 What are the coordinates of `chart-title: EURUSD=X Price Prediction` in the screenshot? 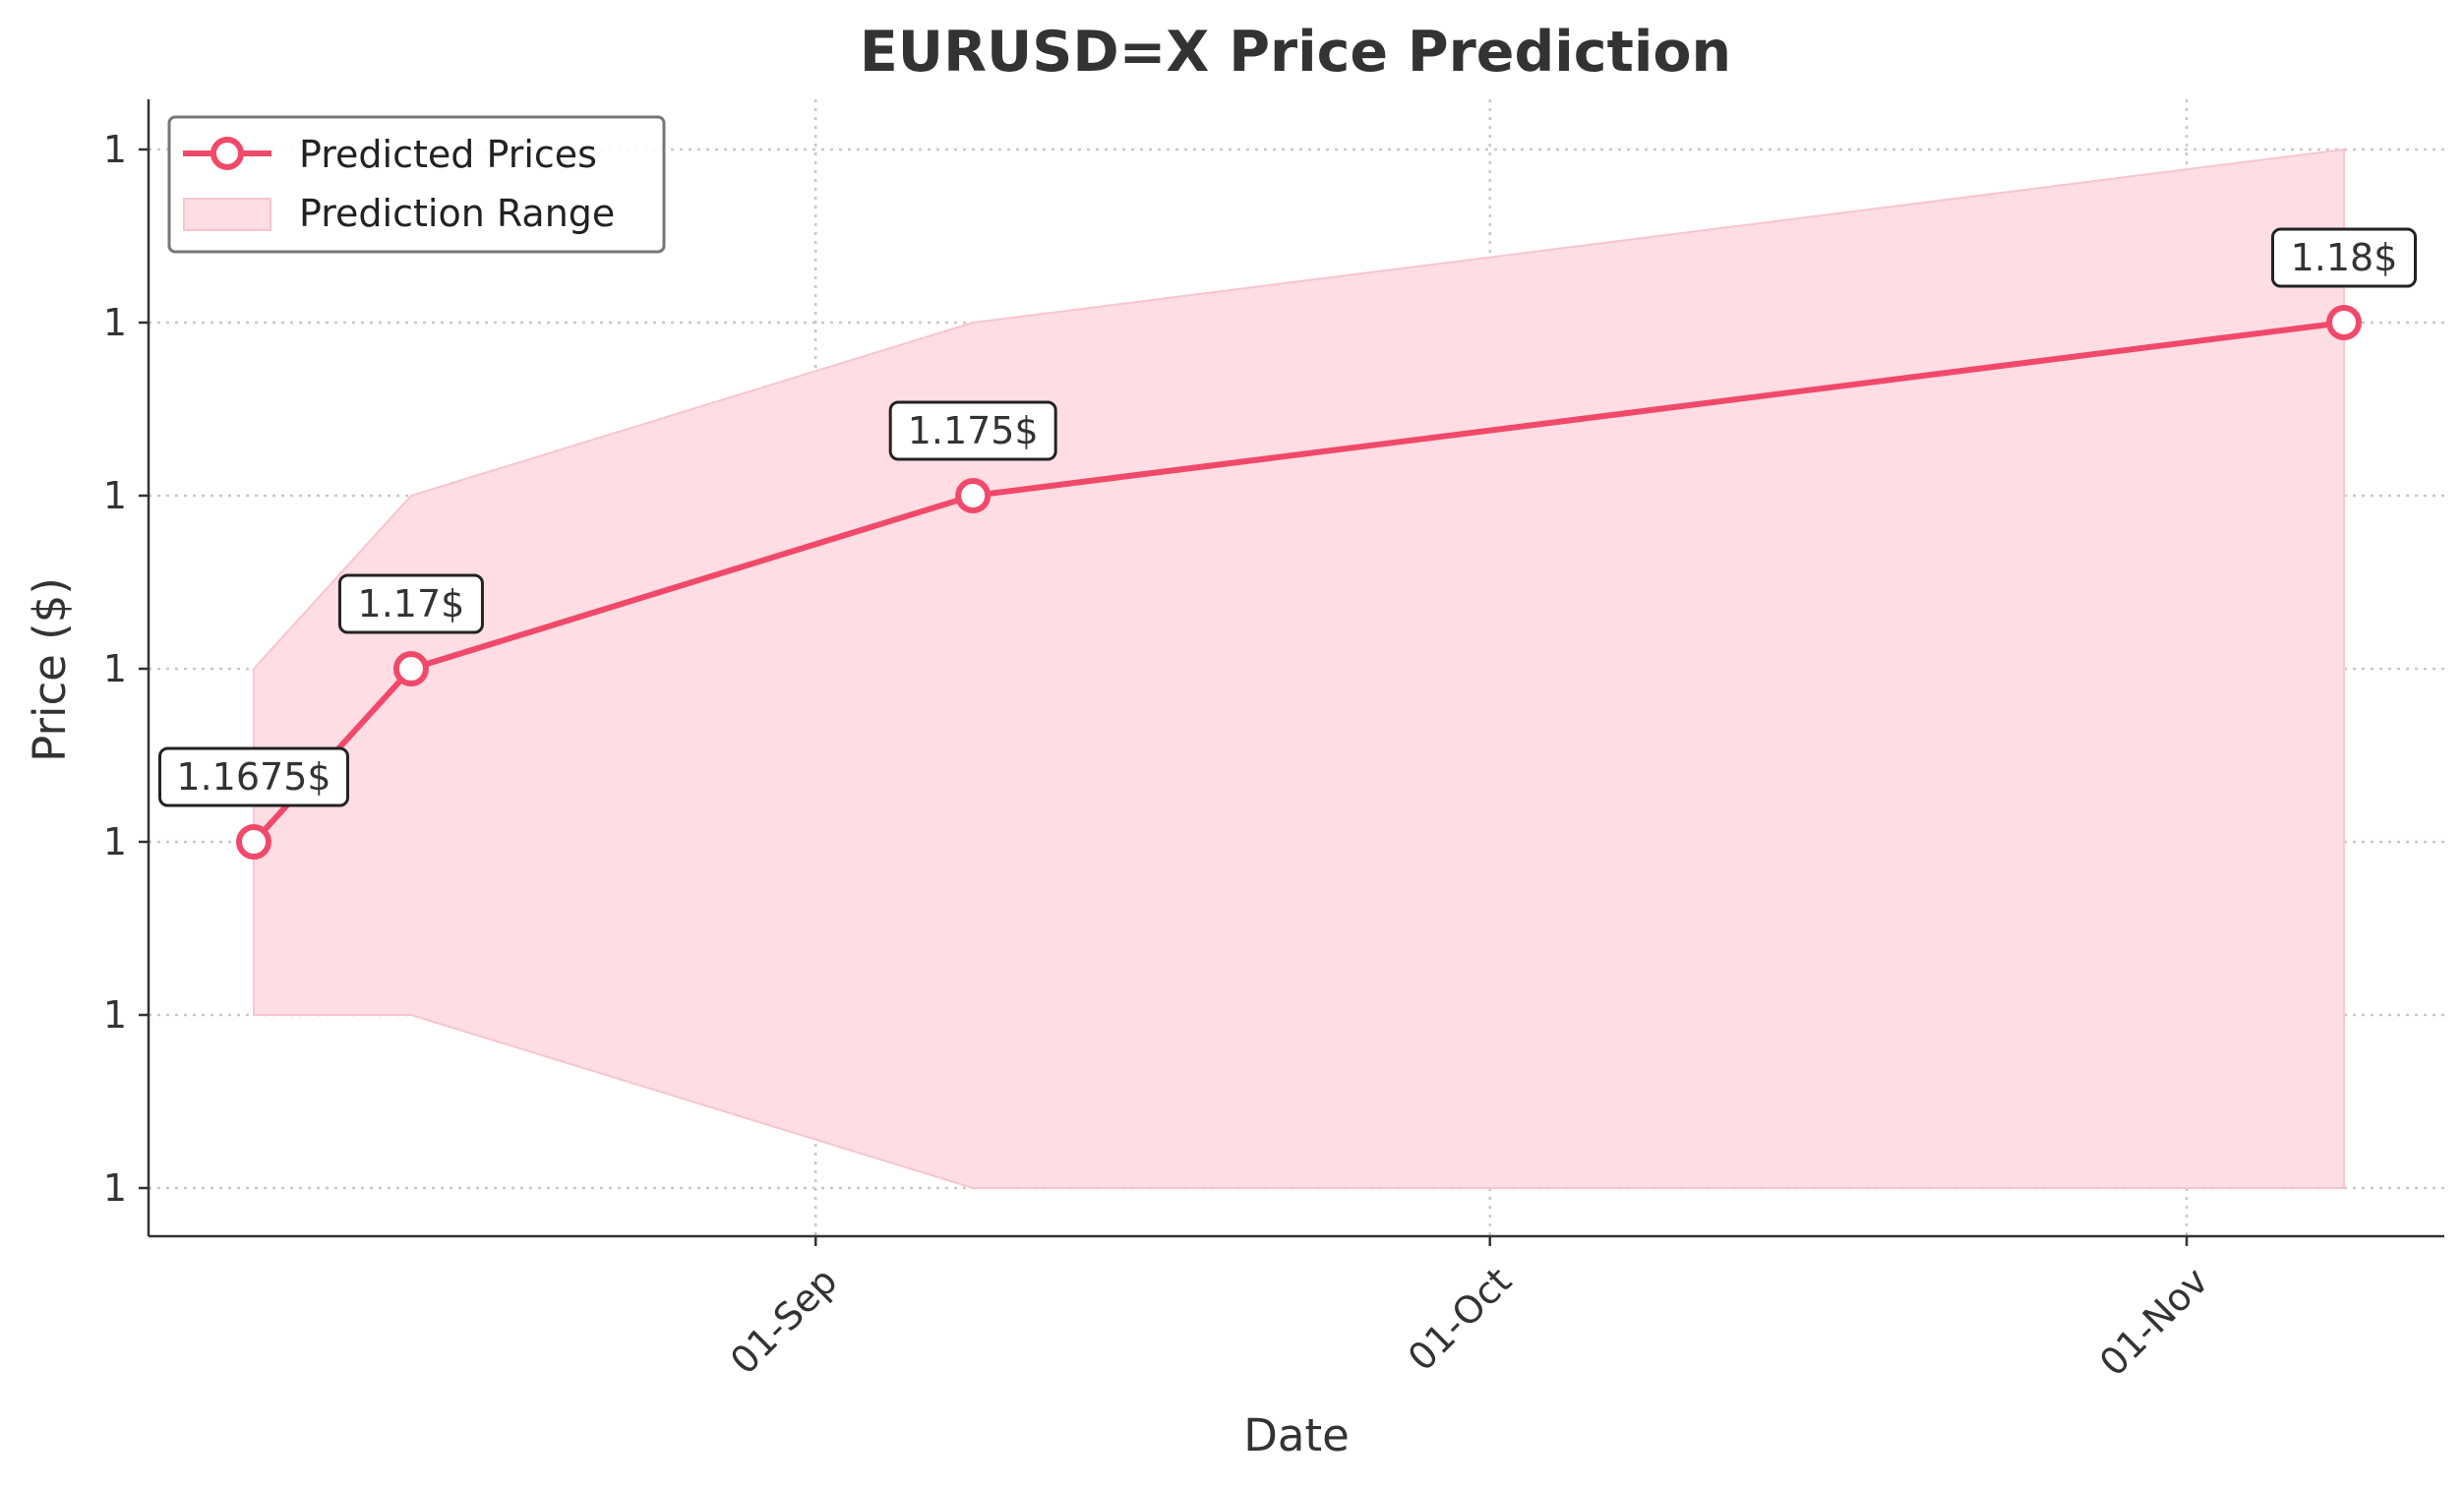 It's located at (1295, 52).